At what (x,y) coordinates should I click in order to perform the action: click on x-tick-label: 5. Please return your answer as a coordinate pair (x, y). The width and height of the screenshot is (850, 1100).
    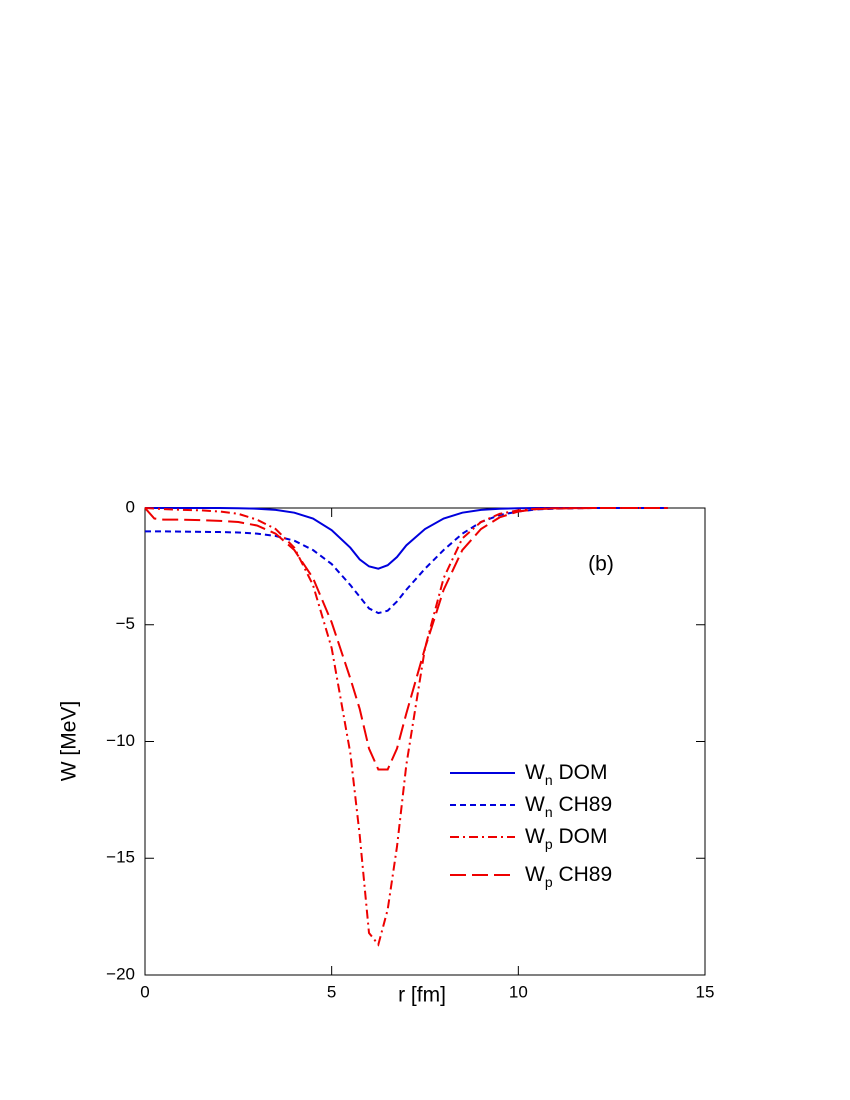
    Looking at the image, I should click on (331, 991).